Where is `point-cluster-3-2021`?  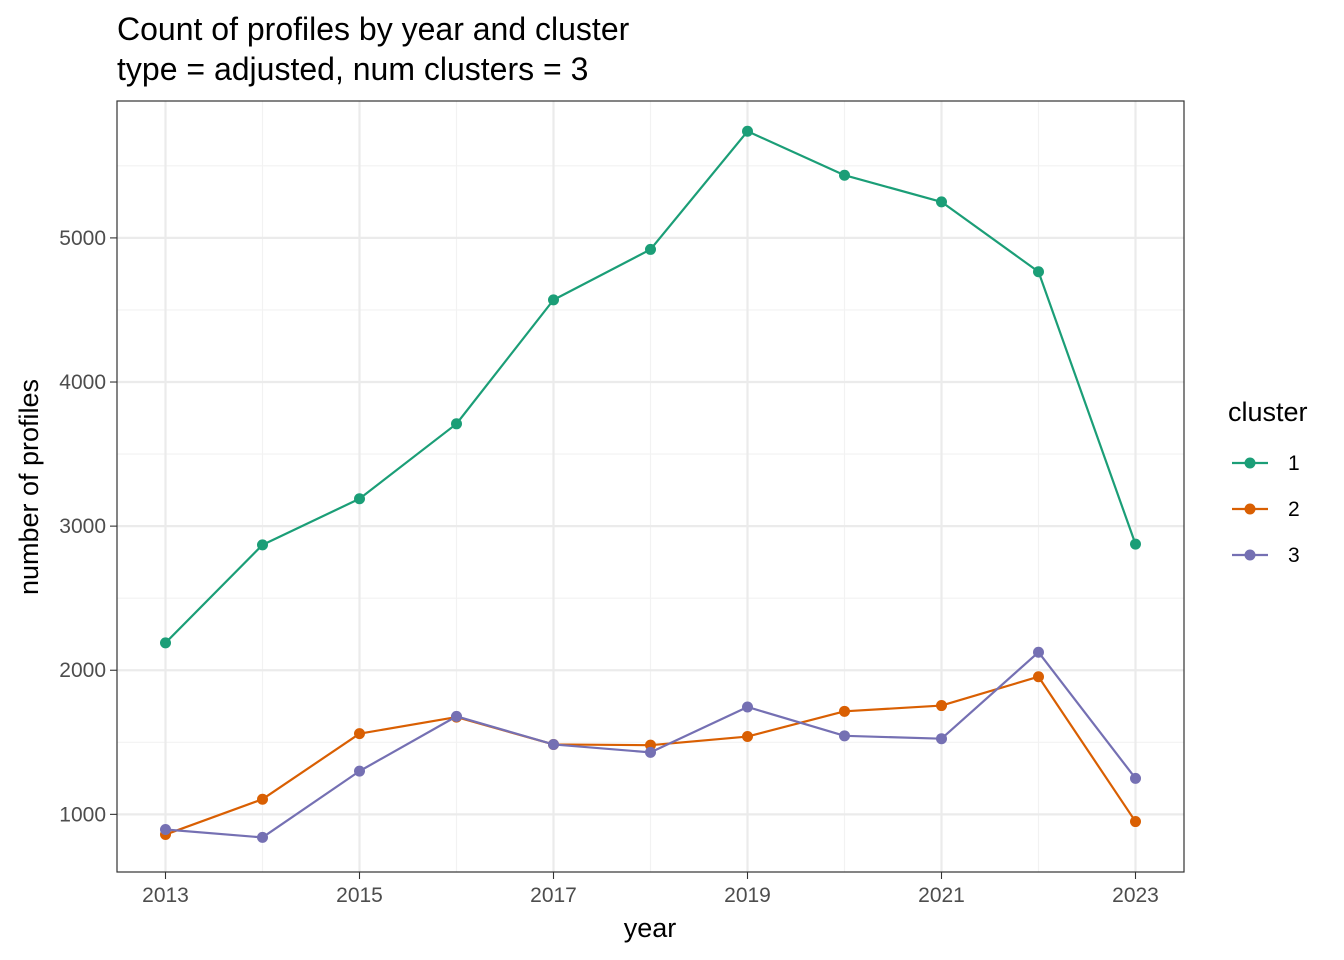 point-cluster-3-2021 is located at coordinates (941, 739).